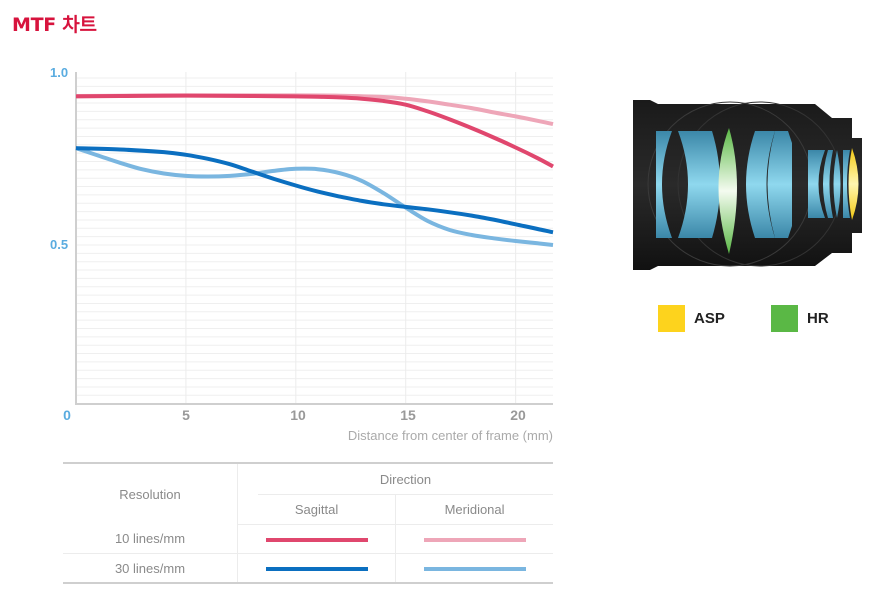 Image resolution: width=876 pixels, height=601 pixels. I want to click on hr-label: HR, so click(818, 318).